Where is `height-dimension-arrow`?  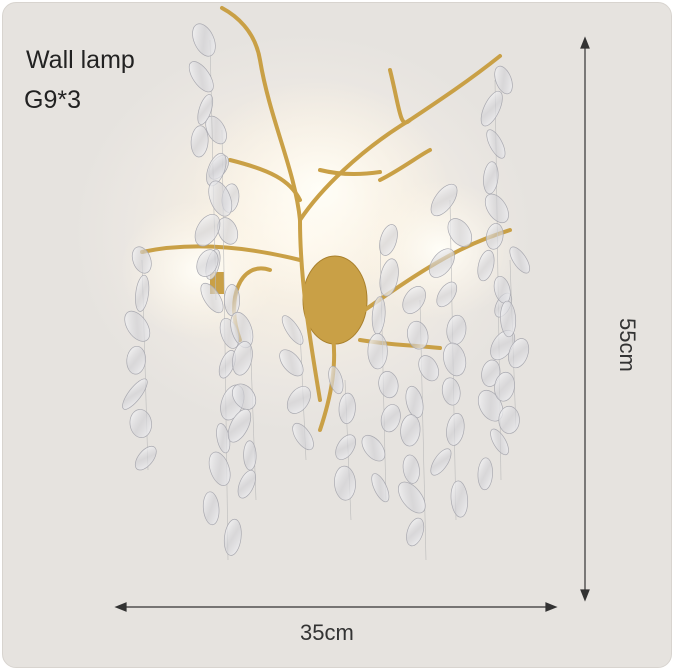
height-dimension-arrow is located at coordinates (585, 319).